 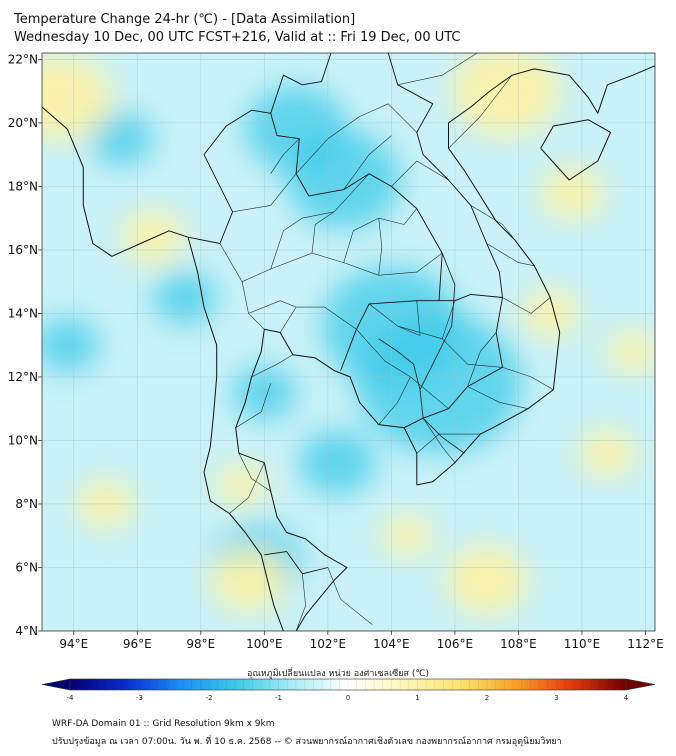 What do you see at coordinates (23, 123) in the screenshot?
I see `lat-tick-label: 20°N` at bounding box center [23, 123].